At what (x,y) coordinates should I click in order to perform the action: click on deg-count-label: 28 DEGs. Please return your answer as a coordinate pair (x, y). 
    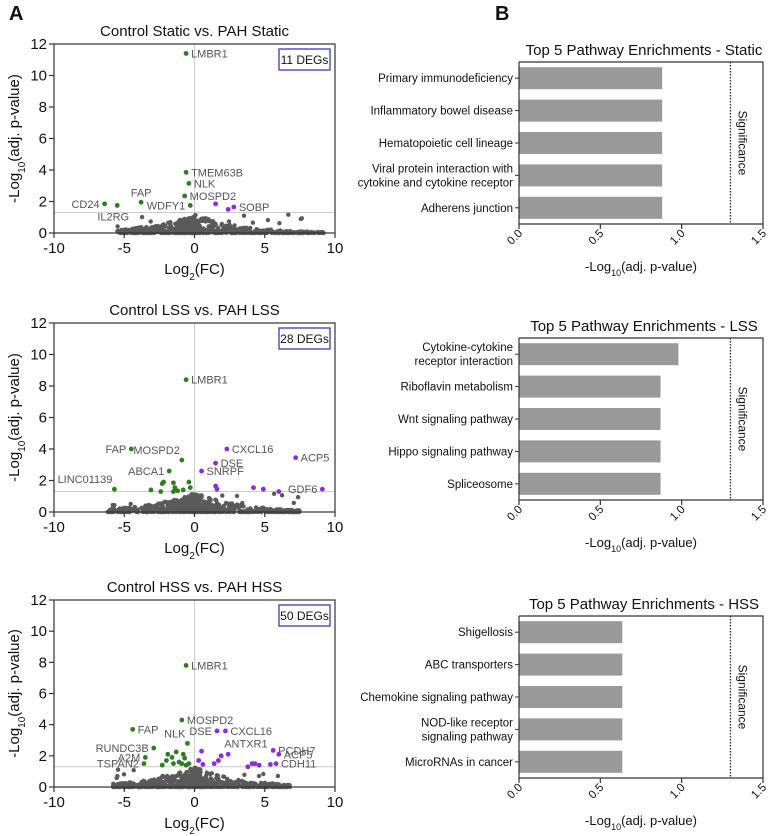
    Looking at the image, I should click on (304, 339).